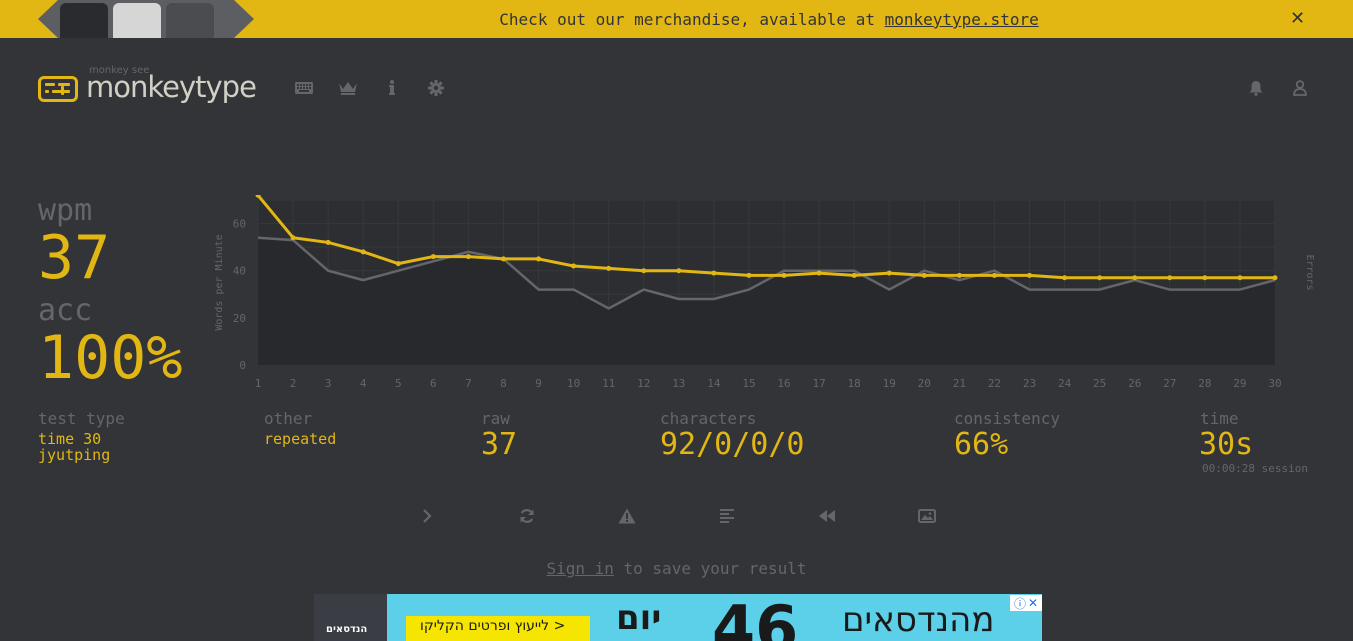 This screenshot has width=1353, height=641. I want to click on chart-x-tick-label: 27, so click(1169, 383).